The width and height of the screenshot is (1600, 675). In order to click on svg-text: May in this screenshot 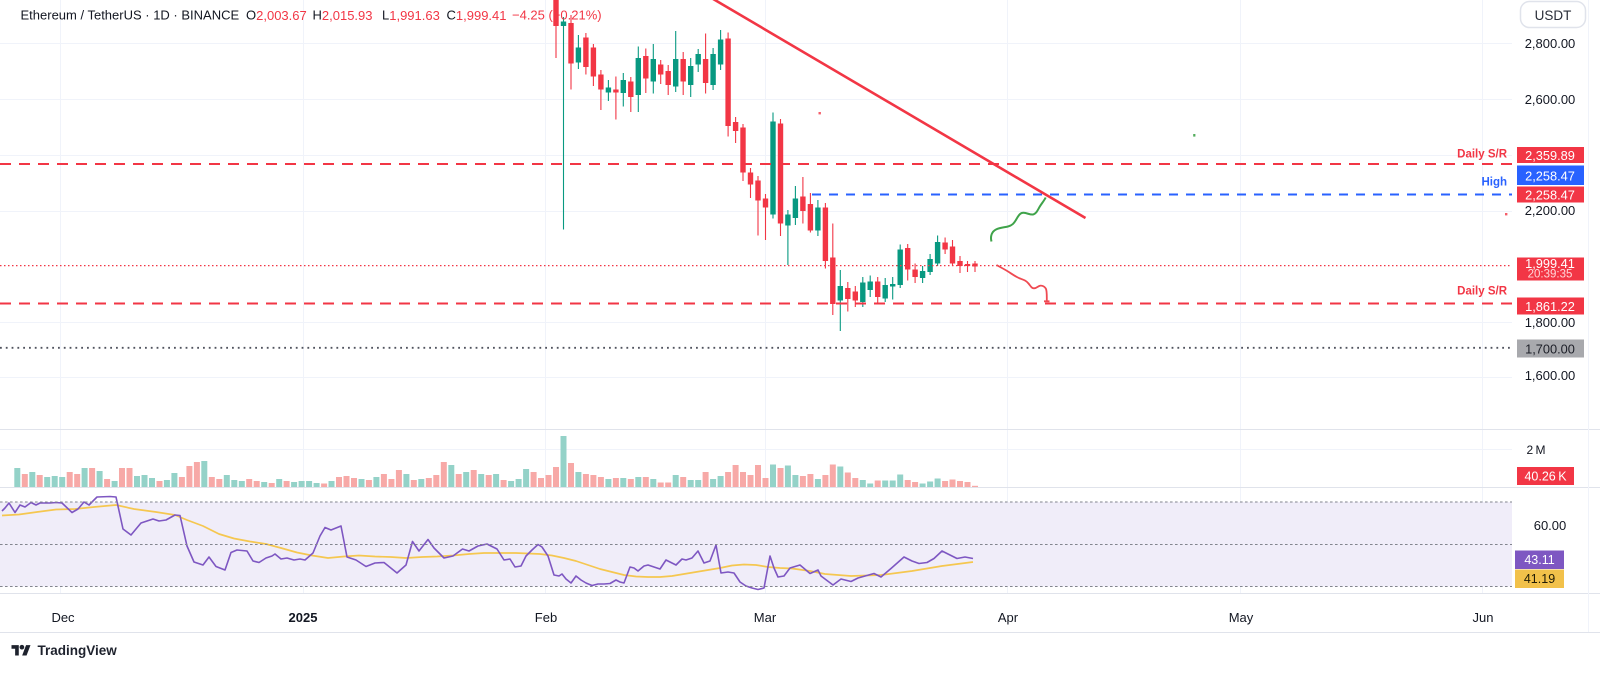, I will do `click(1241, 617)`.